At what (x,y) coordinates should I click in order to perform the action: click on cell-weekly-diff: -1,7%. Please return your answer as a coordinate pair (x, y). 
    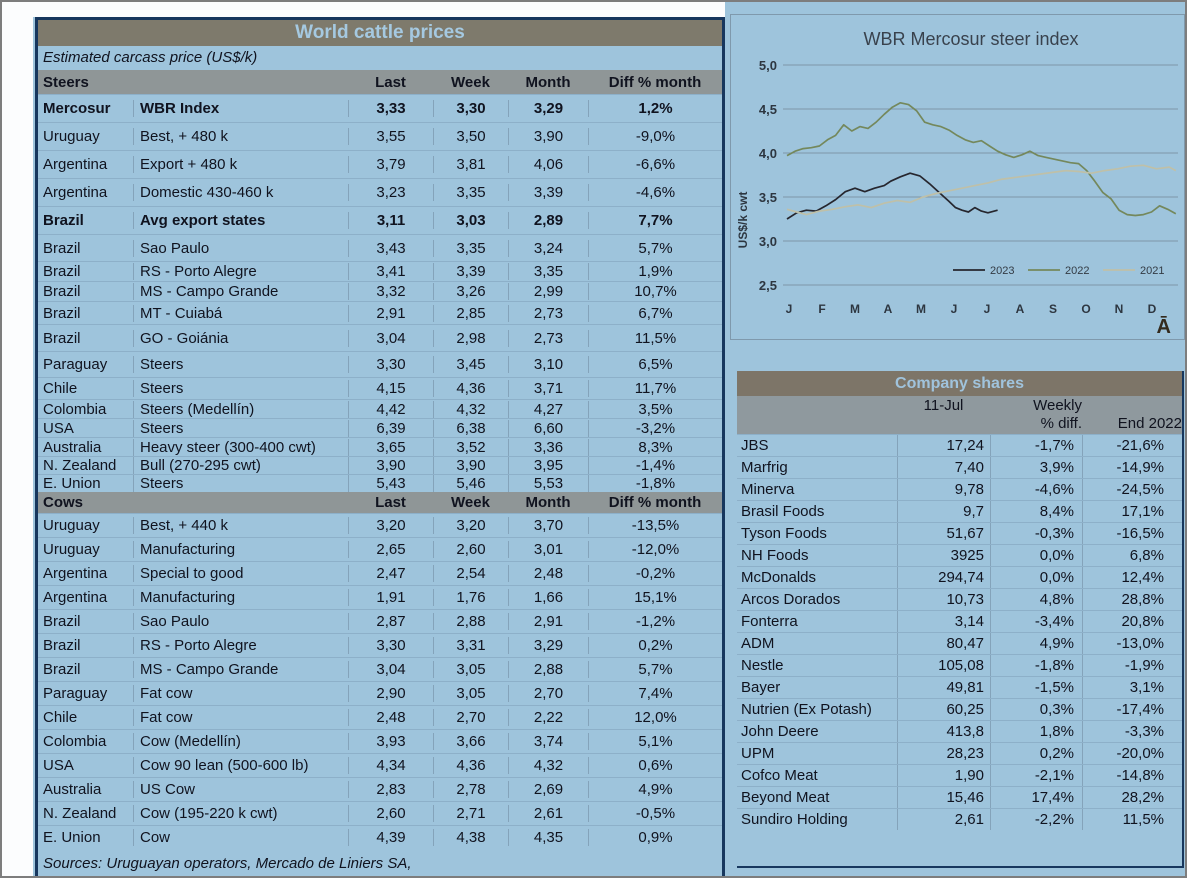
    Looking at the image, I should click on (1036, 445).